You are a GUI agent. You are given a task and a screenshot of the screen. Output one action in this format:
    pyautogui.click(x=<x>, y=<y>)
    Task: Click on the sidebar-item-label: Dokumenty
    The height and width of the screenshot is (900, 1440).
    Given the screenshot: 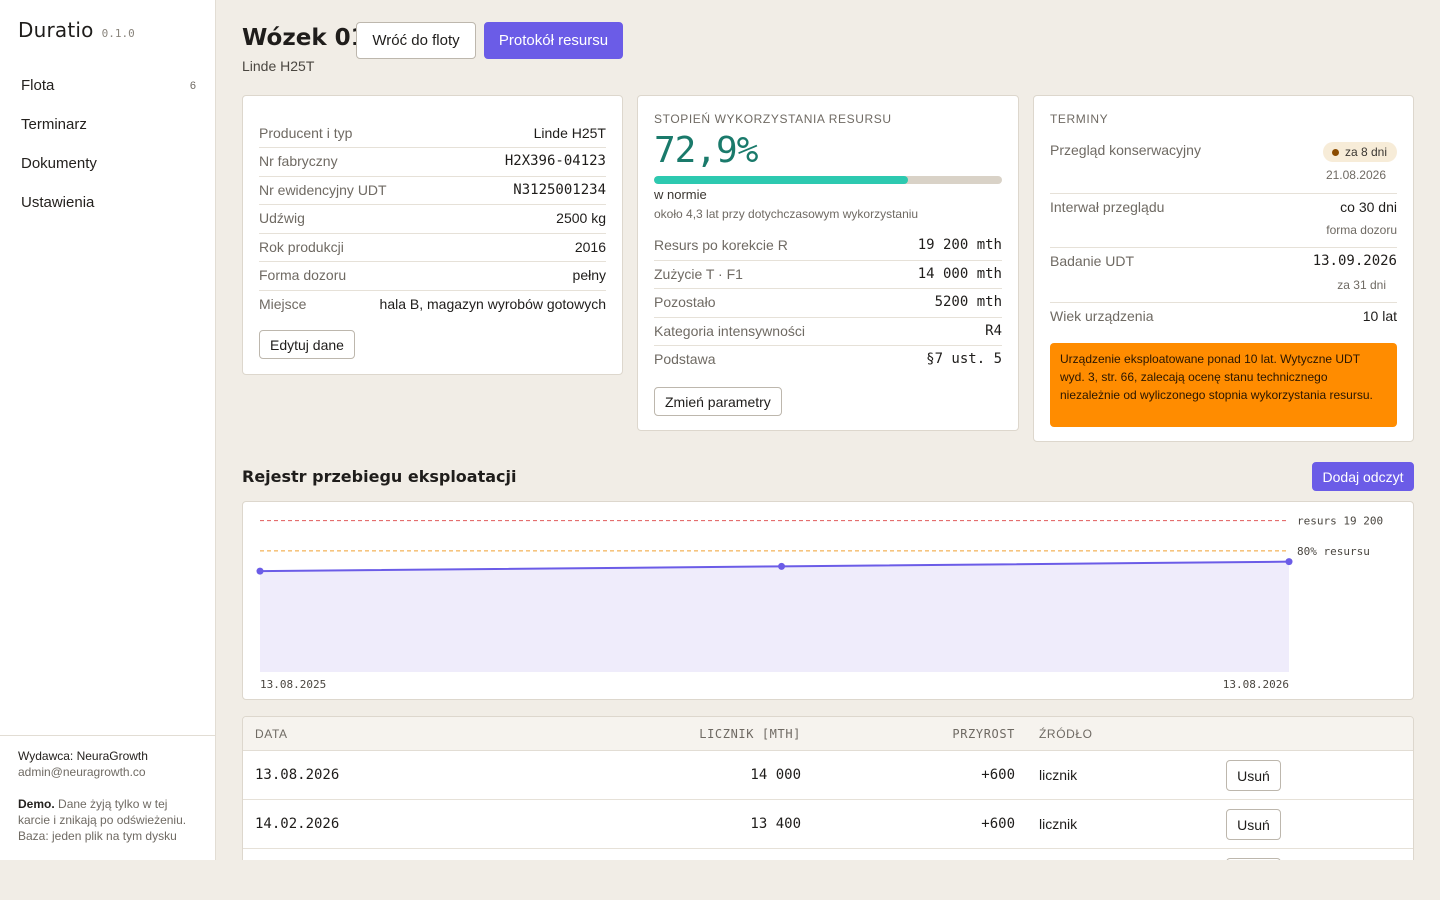 What is the action you would take?
    pyautogui.click(x=59, y=163)
    